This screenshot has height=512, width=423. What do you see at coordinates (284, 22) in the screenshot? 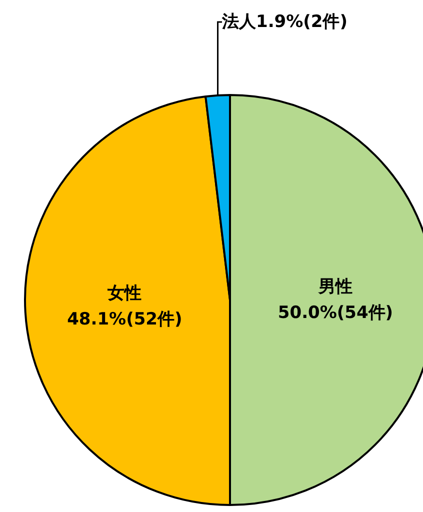
I see `slice-label: 法人1.9%(2件)` at bounding box center [284, 22].